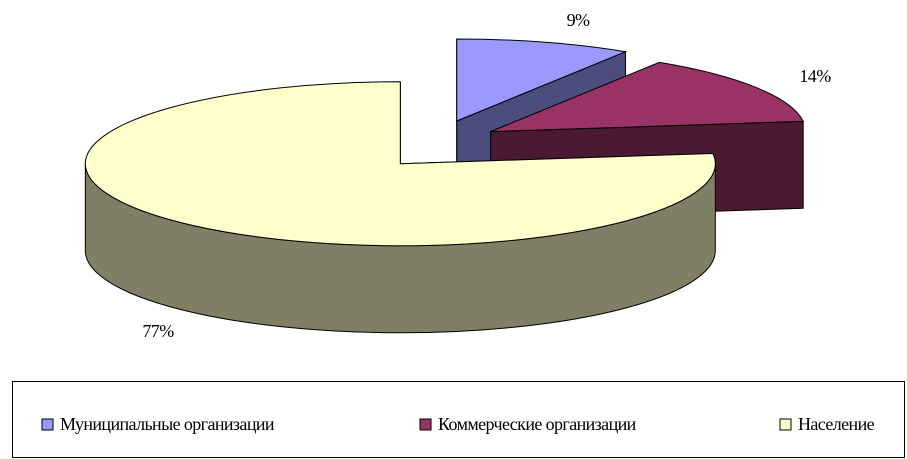  Describe the element at coordinates (167, 424) in the screenshot. I see `legend-label: Муниципальные организации` at that location.